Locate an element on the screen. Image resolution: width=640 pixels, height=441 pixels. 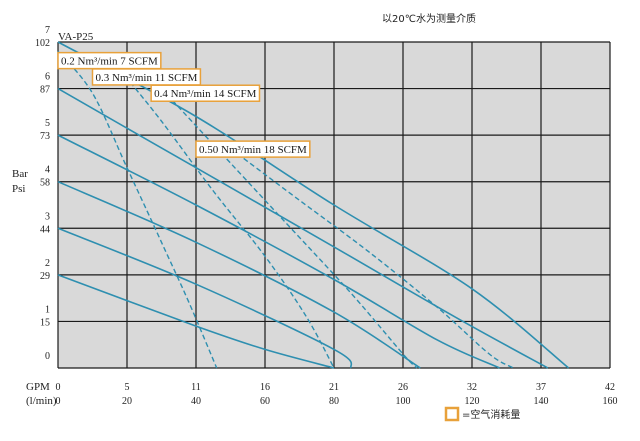
x-tick-lpm: 80 is located at coordinates (334, 401).